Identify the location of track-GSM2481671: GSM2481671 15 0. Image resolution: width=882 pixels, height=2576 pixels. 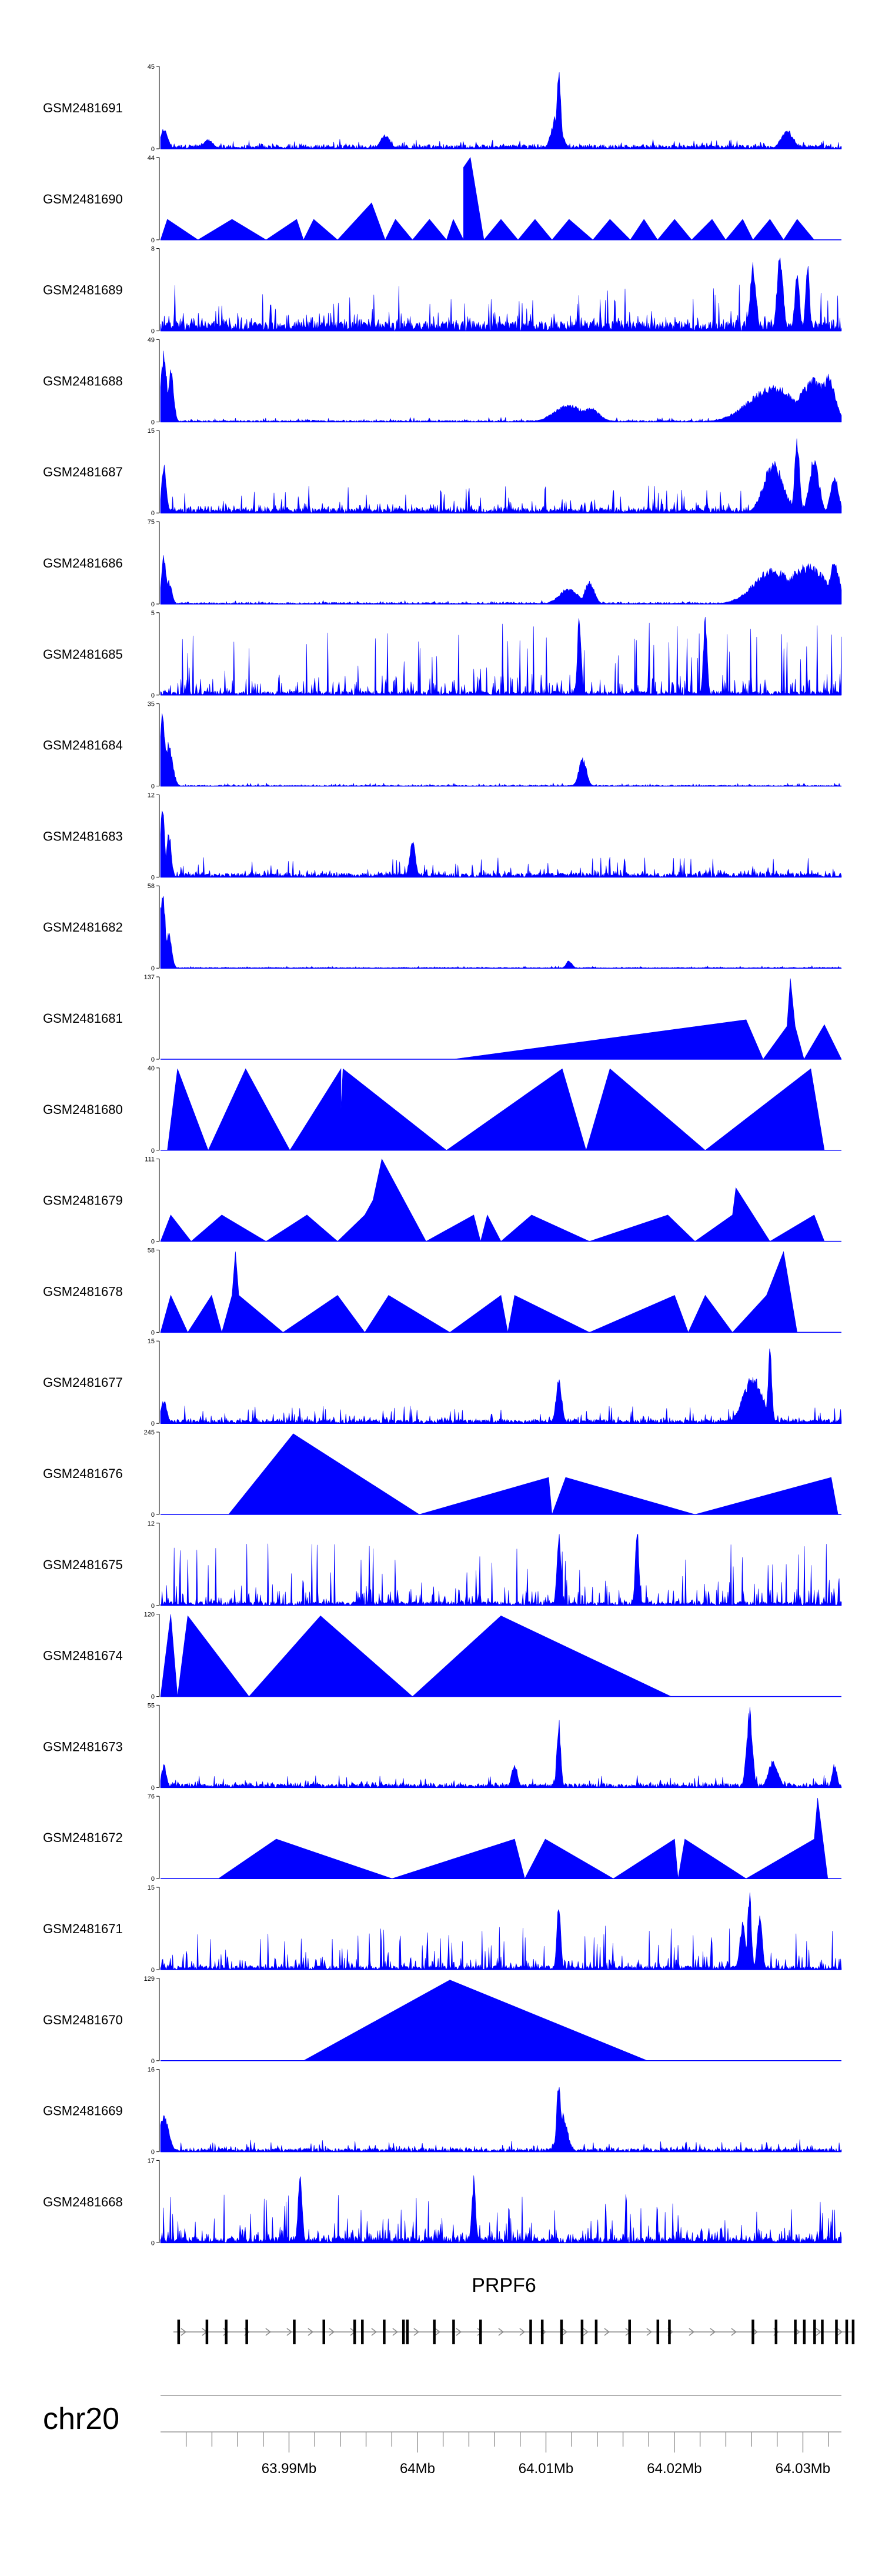
(442, 1929).